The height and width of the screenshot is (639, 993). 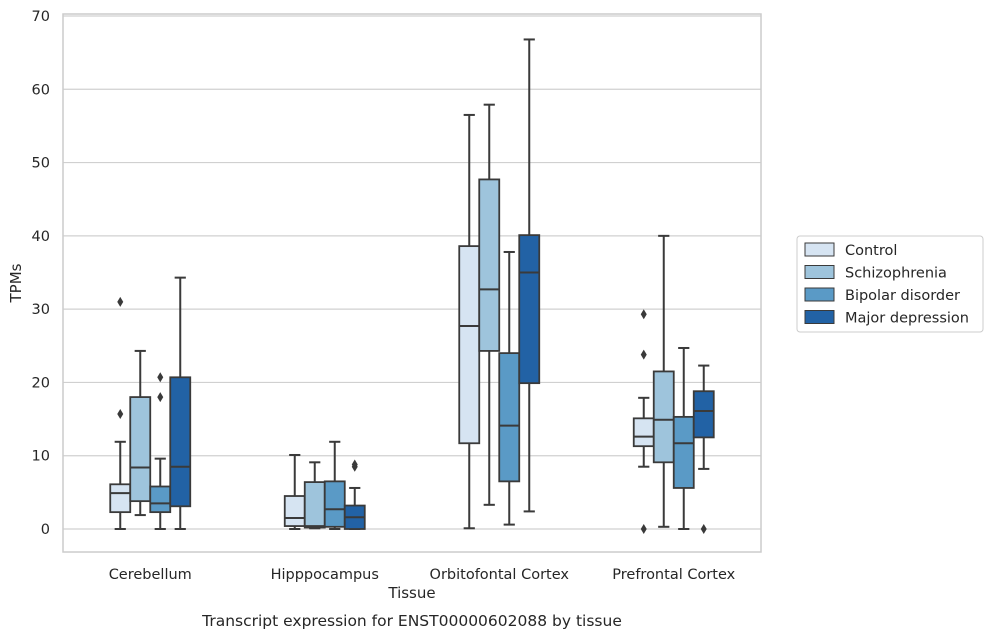 I want to click on x-tick-label: Cerebellum, so click(x=150, y=575).